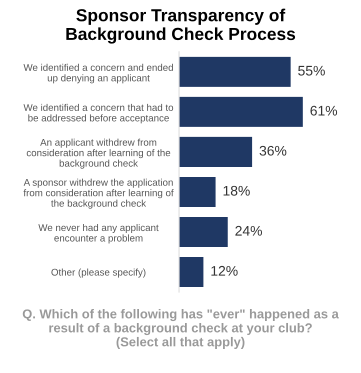 The width and height of the screenshot is (361, 373). What do you see at coordinates (224, 271) in the screenshot?
I see `data-label: 12%` at bounding box center [224, 271].